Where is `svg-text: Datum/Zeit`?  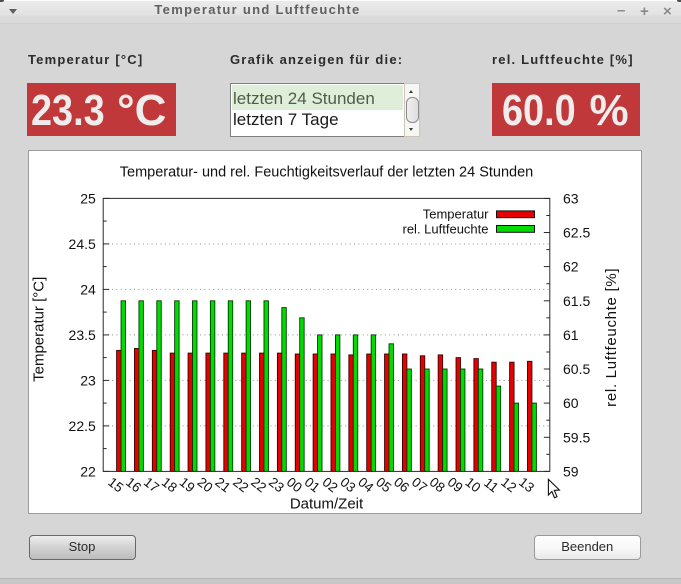 svg-text: Datum/Zeit is located at coordinates (327, 504).